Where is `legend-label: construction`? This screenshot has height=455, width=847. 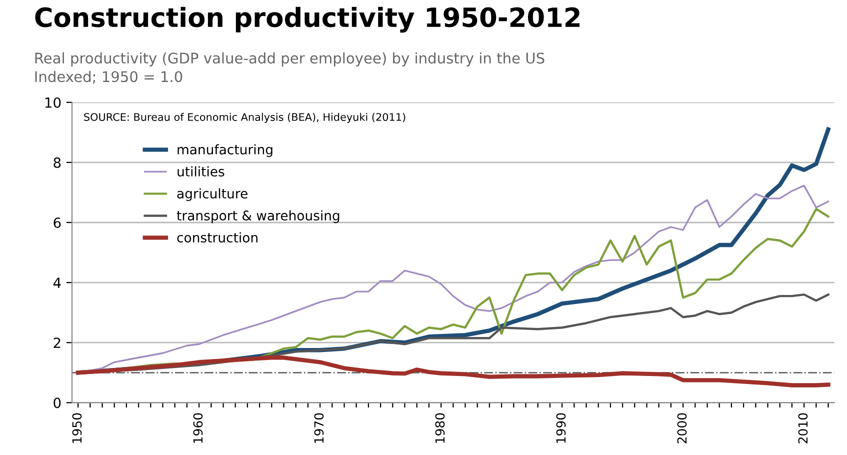 legend-label: construction is located at coordinates (217, 237).